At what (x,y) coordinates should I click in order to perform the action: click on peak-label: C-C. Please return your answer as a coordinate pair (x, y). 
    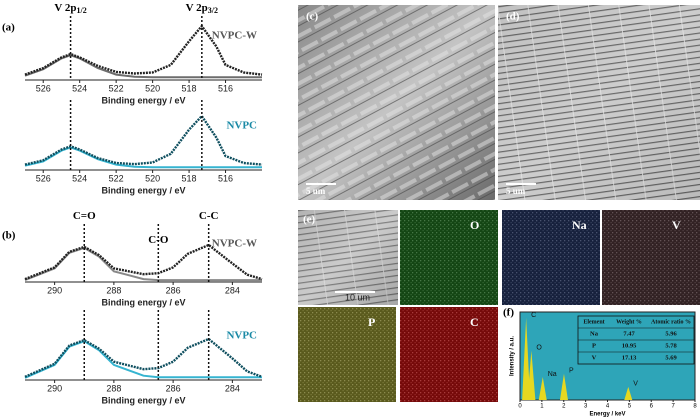
    Looking at the image, I should click on (209, 216).